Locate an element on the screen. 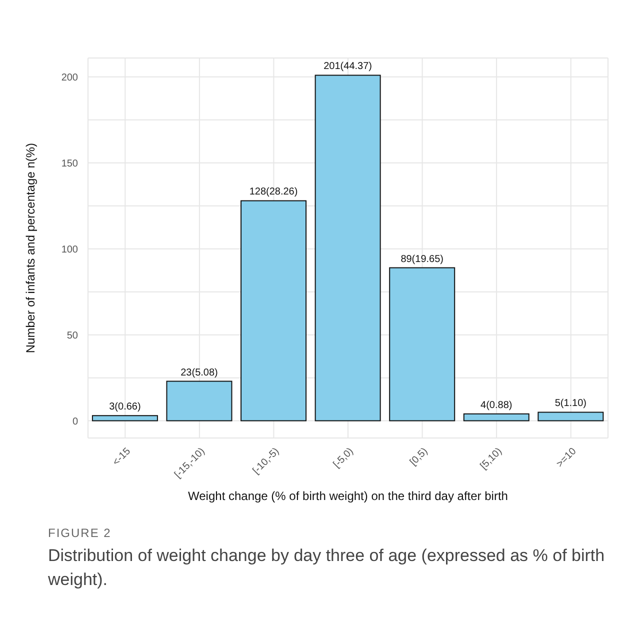 Image resolution: width=641 pixels, height=632 pixels. data-label: 4(0.88) is located at coordinates (496, 405).